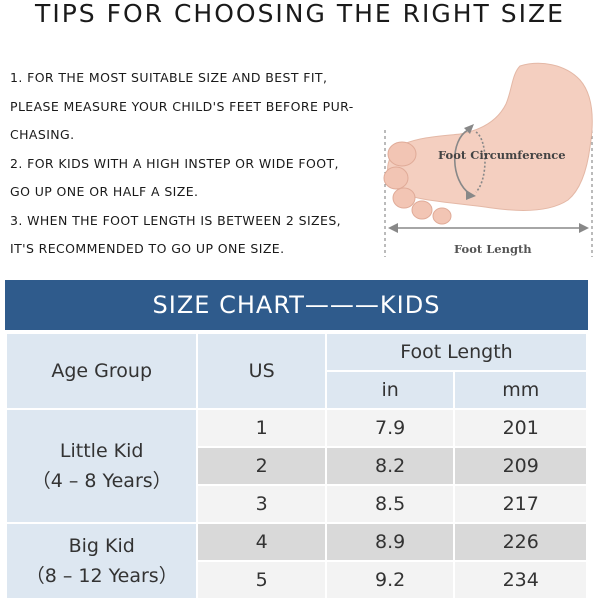  Describe the element at coordinates (520, 466) in the screenshot. I see `mm-cell: 209` at that location.